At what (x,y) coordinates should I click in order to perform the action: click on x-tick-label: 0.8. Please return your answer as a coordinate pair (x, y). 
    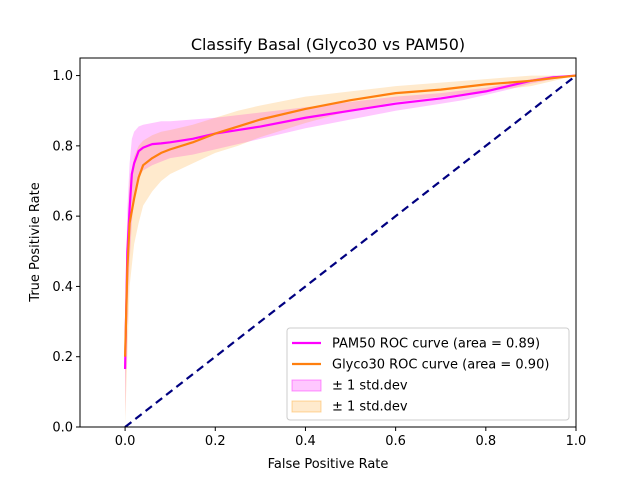
    Looking at the image, I should click on (485, 441).